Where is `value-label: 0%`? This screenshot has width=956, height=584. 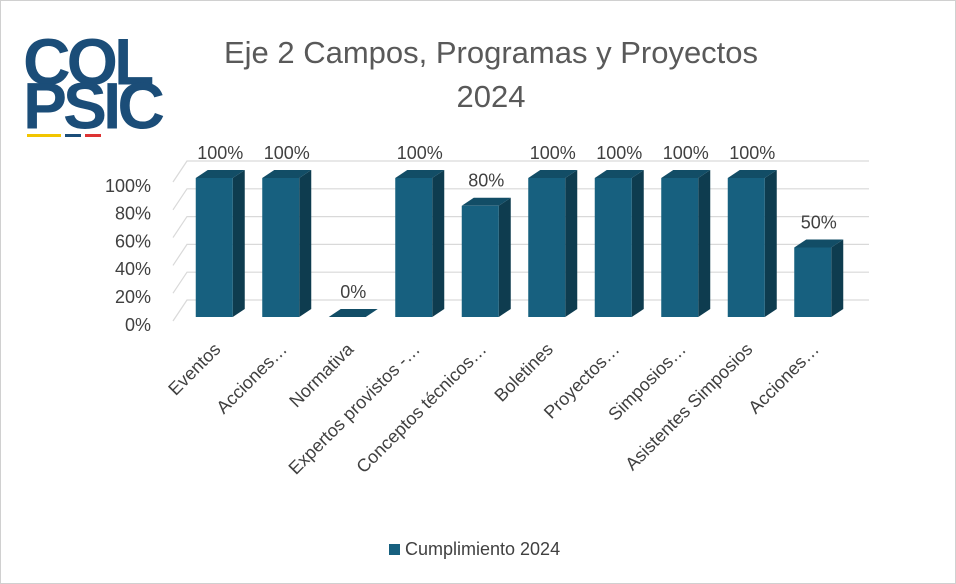 value-label: 0% is located at coordinates (353, 292).